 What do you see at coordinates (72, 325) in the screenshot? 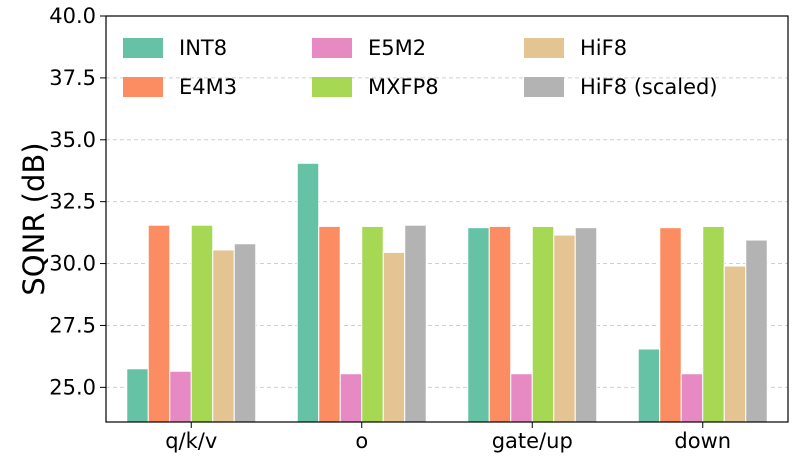
I see `y-tick-label: 27.5` at bounding box center [72, 325].